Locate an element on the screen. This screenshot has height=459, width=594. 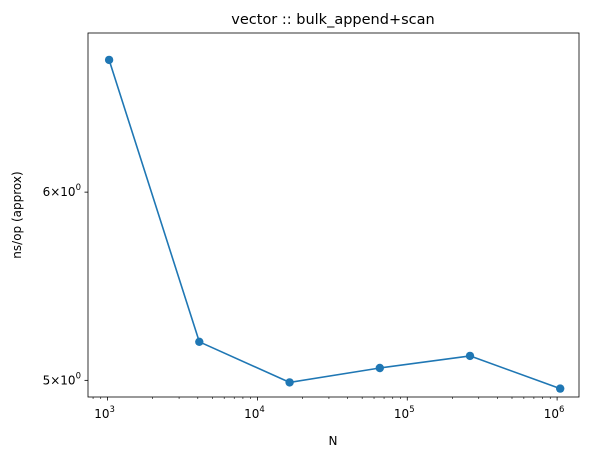
y-axis-label: ns/op (approx) is located at coordinates (17, 214).